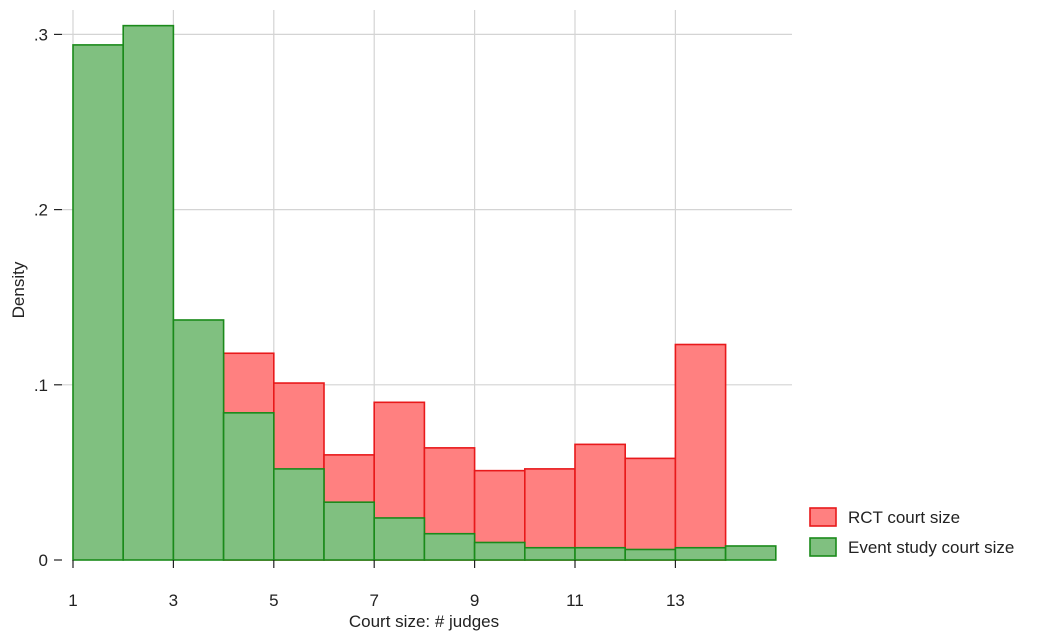 The width and height of the screenshot is (1044, 637). Describe the element at coordinates (575, 600) in the screenshot. I see `x-tick-label: 11` at that location.